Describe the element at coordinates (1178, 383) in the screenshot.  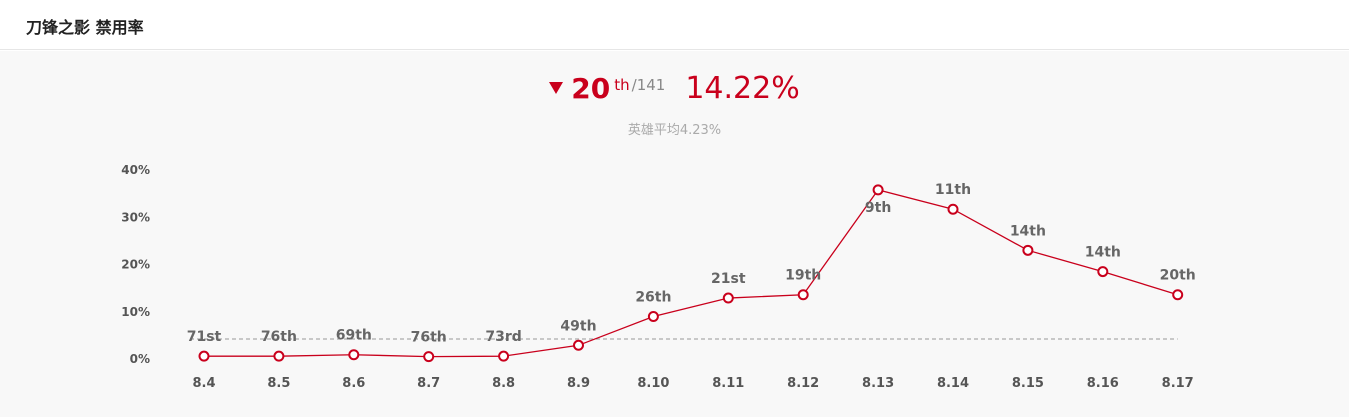
I see `x-tick-label: 8.17` at that location.